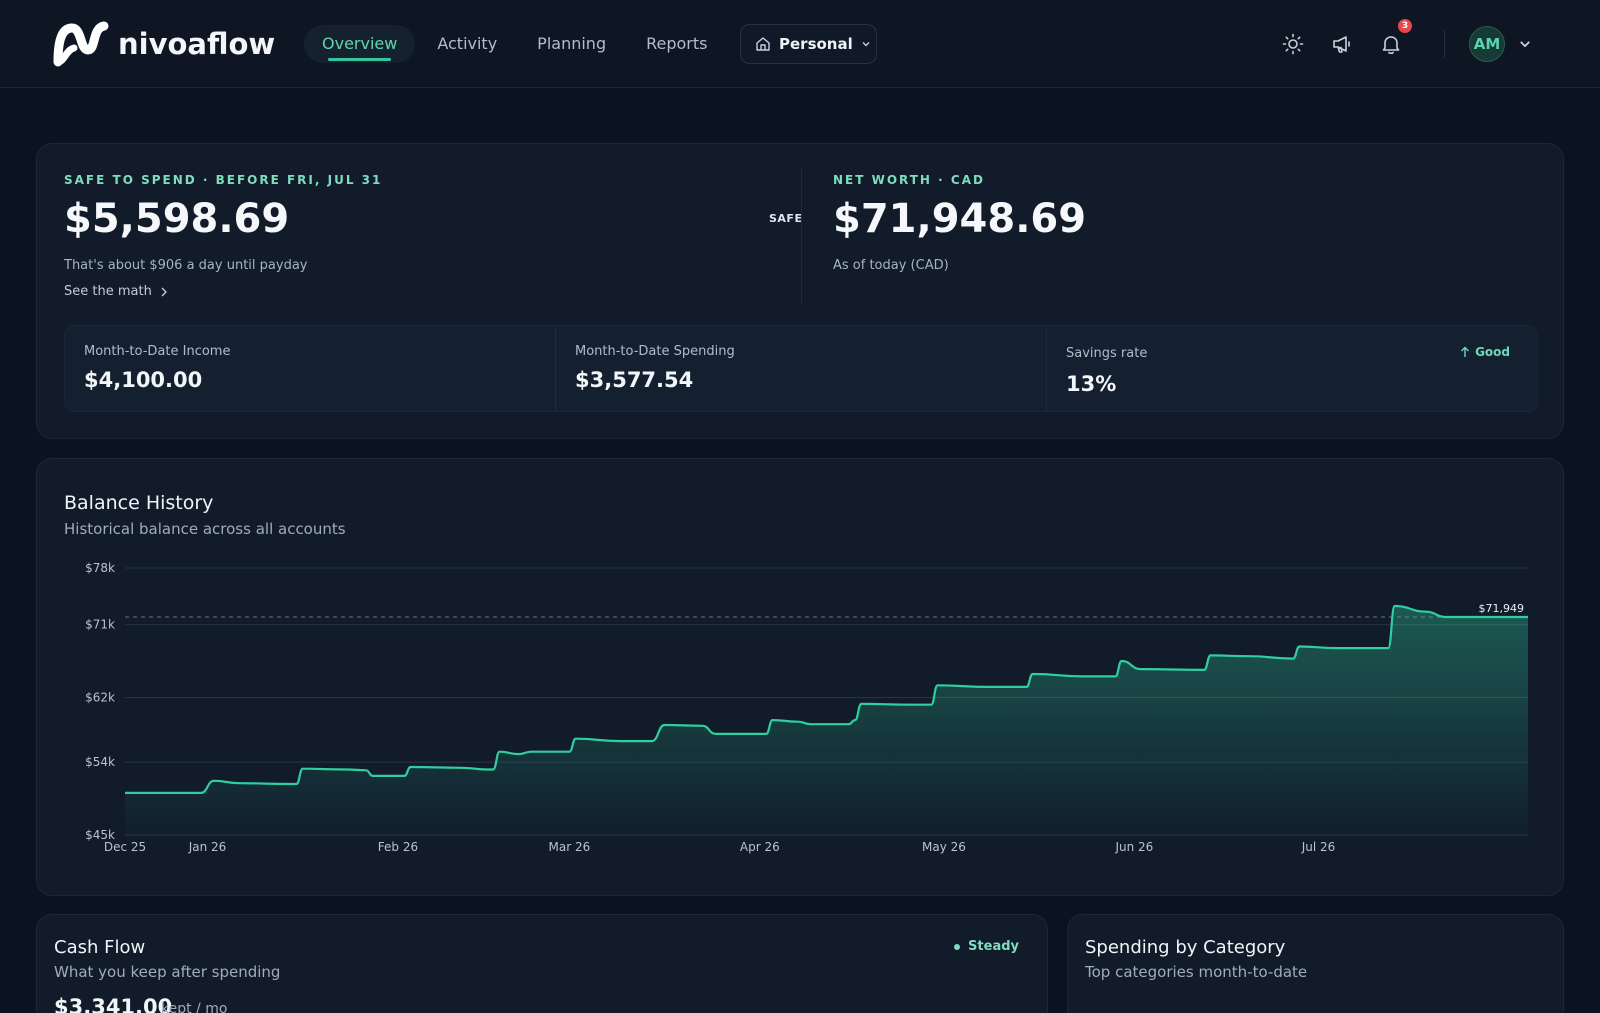 The image size is (1600, 1013). I want to click on nav-activity: Activity, so click(467, 43).